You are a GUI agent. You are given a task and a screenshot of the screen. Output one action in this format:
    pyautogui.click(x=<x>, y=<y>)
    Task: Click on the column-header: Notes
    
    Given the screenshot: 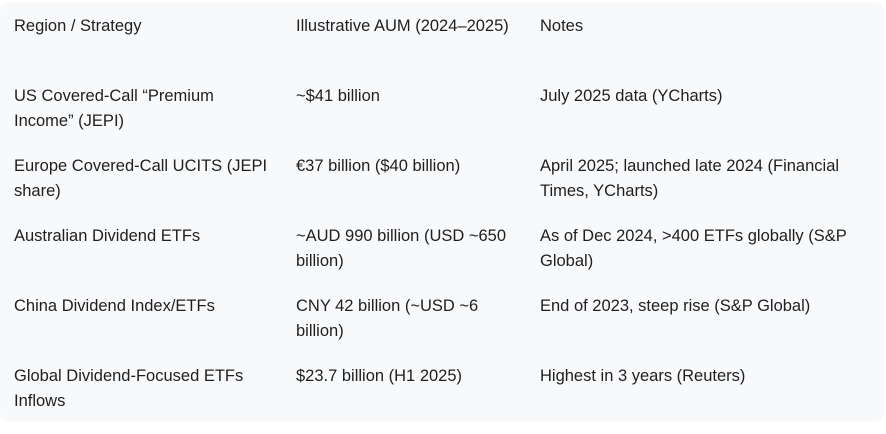 What is the action you would take?
    pyautogui.click(x=562, y=26)
    